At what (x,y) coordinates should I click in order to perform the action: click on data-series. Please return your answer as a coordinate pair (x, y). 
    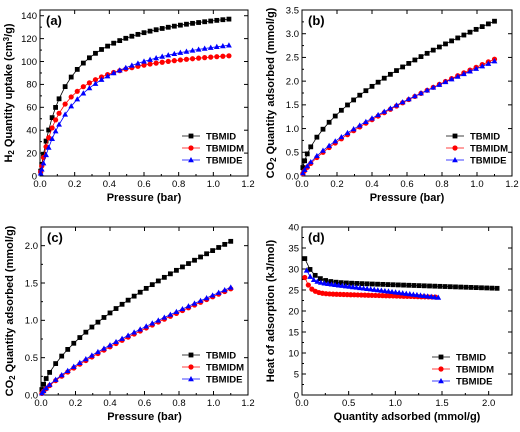
    Looking at the image, I should click on (398, 94).